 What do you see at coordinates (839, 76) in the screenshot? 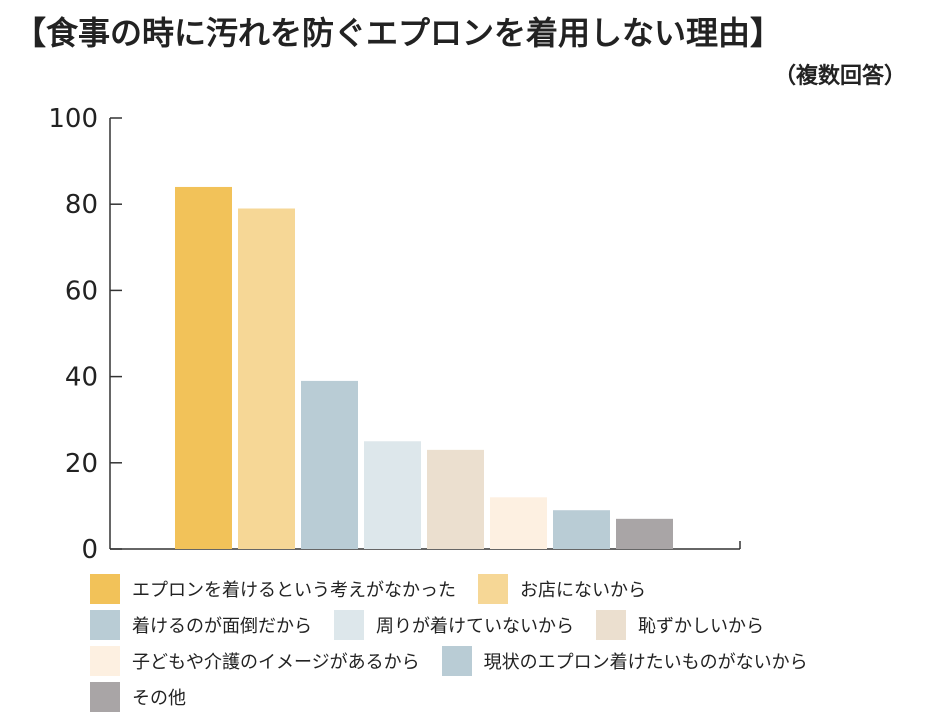
I see `chart-subtitle: （複数回答）` at bounding box center [839, 76].